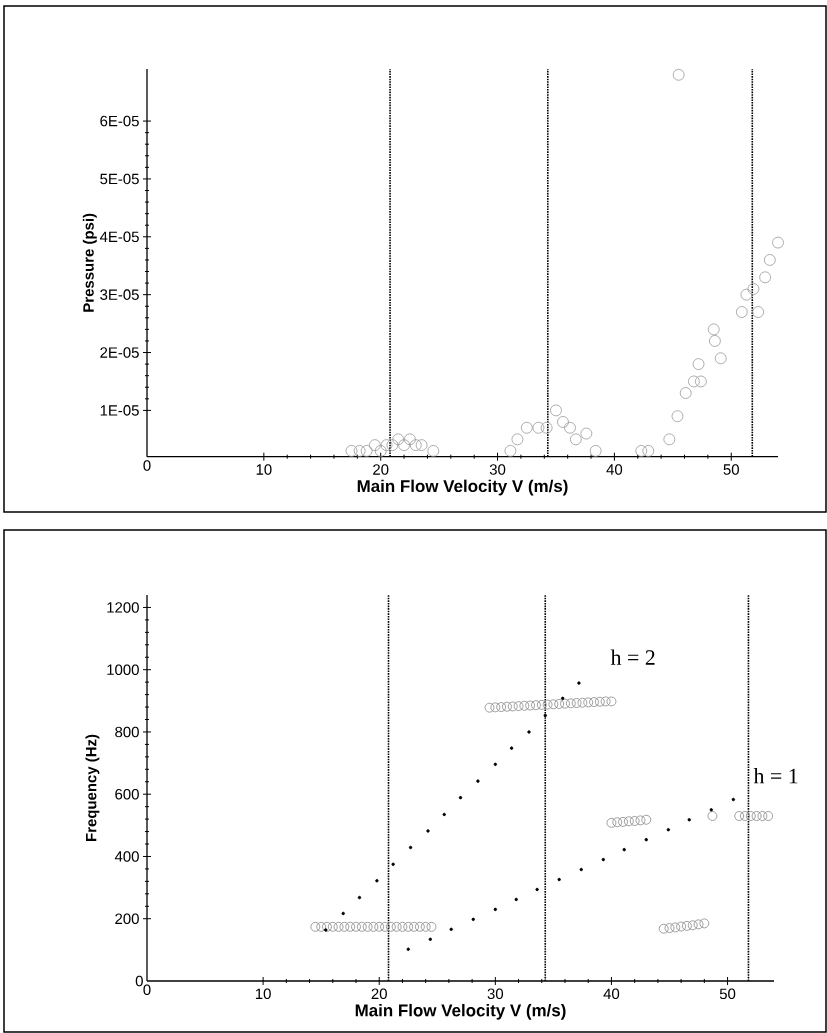 The image size is (827, 1033). I want to click on y-tick-label: 2E-05, so click(119, 352).